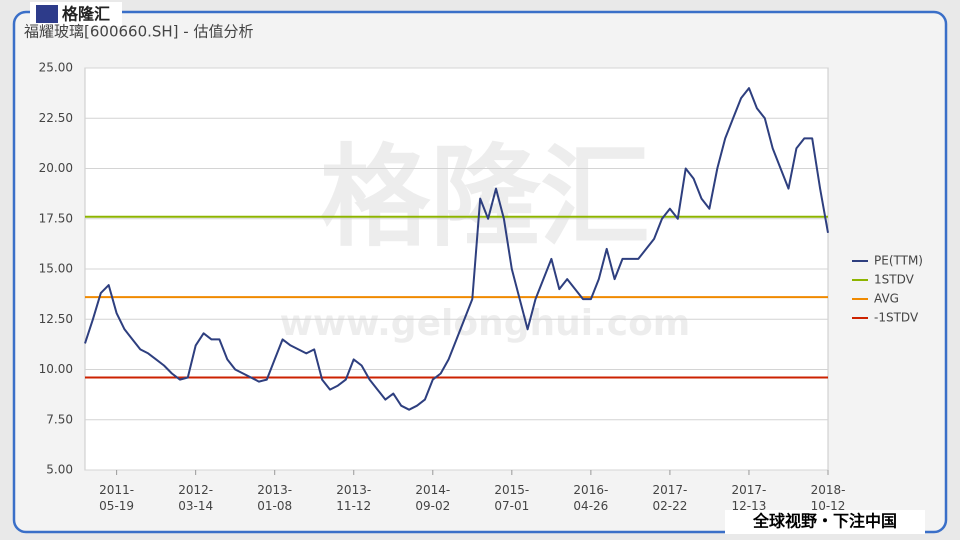  I want to click on x-tick-label-line: 09-02, so click(432, 506).